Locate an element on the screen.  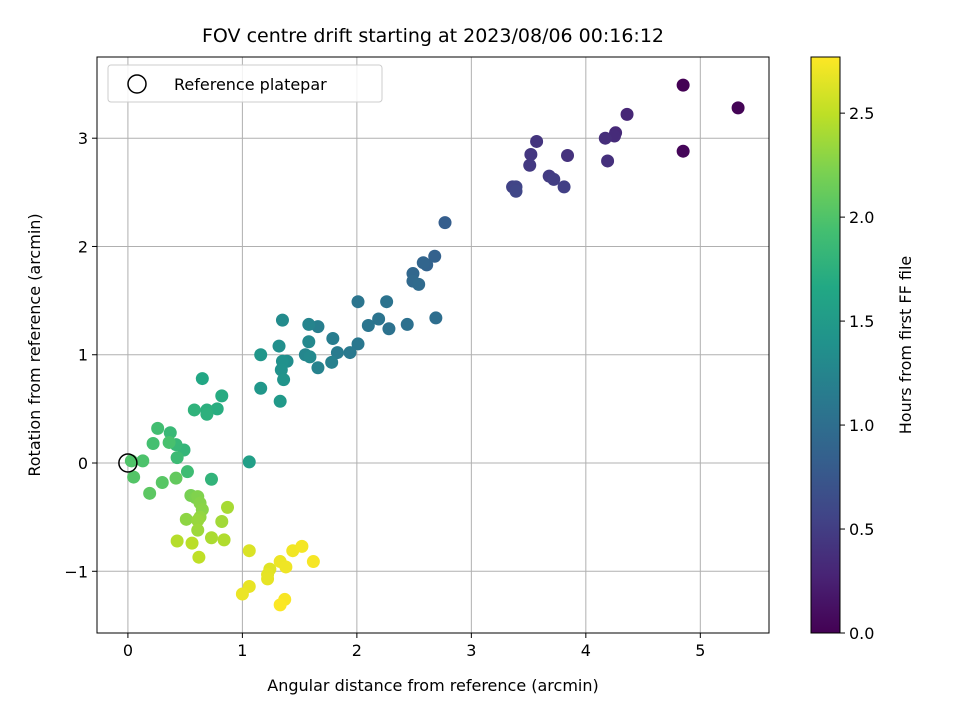
colorbar-tick-label: 2.5 is located at coordinates (861, 113).